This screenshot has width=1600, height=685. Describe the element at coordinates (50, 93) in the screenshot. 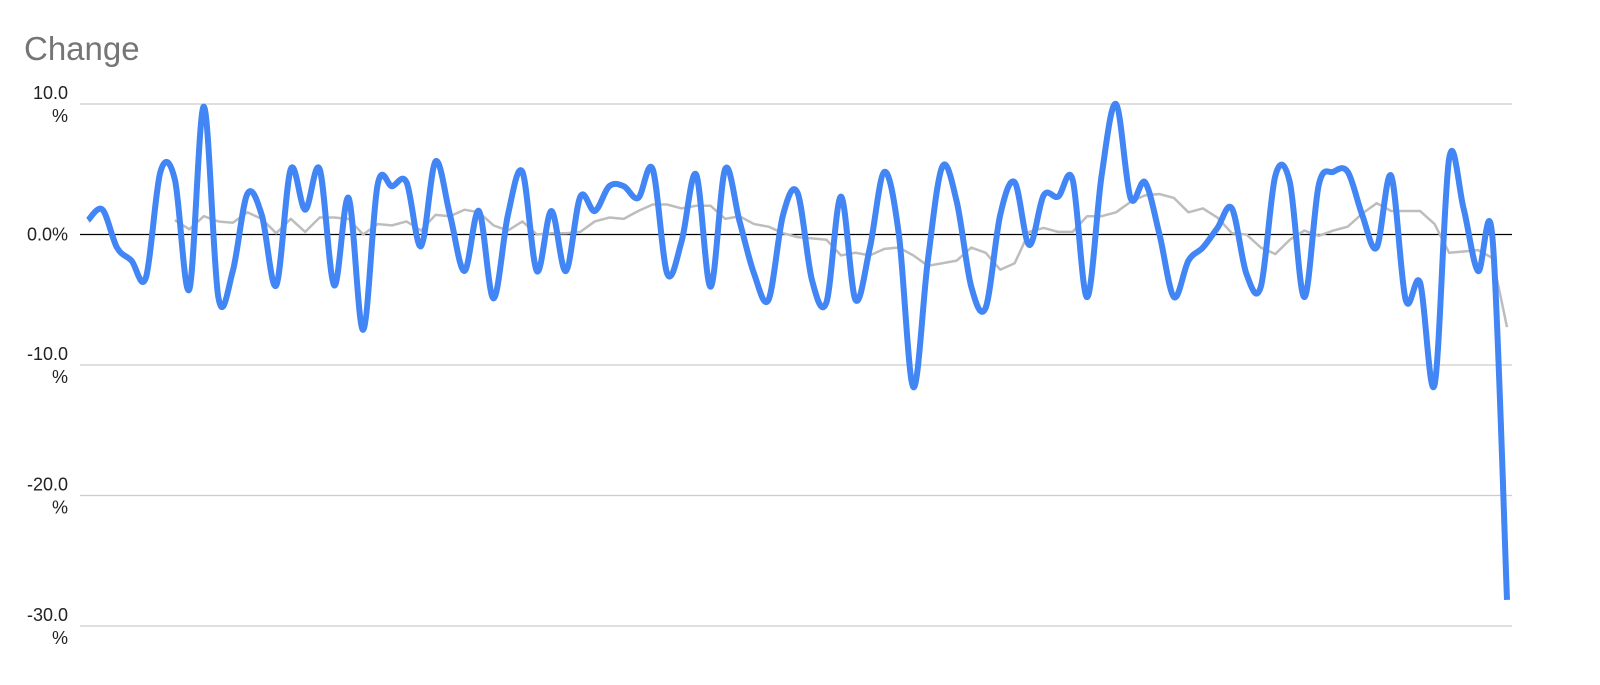

I see `y-tick-label: 10.0` at that location.